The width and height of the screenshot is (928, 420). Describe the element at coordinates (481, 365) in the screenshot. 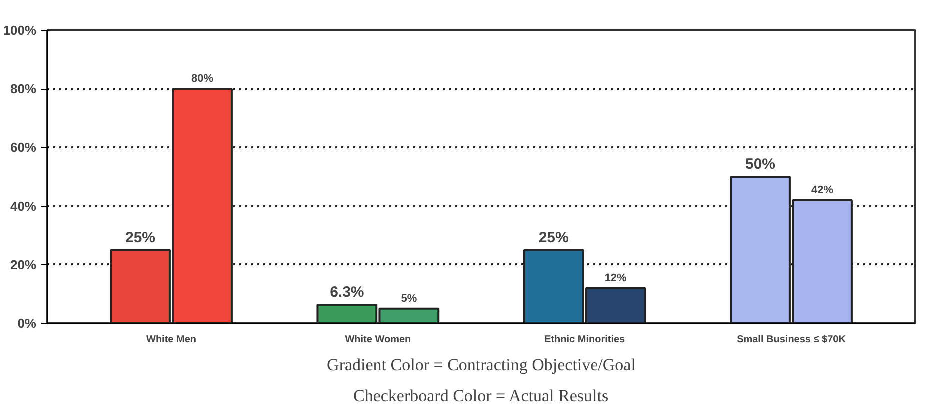

I see `text: Gradient Color = Contracting Objective/Goal` at that location.